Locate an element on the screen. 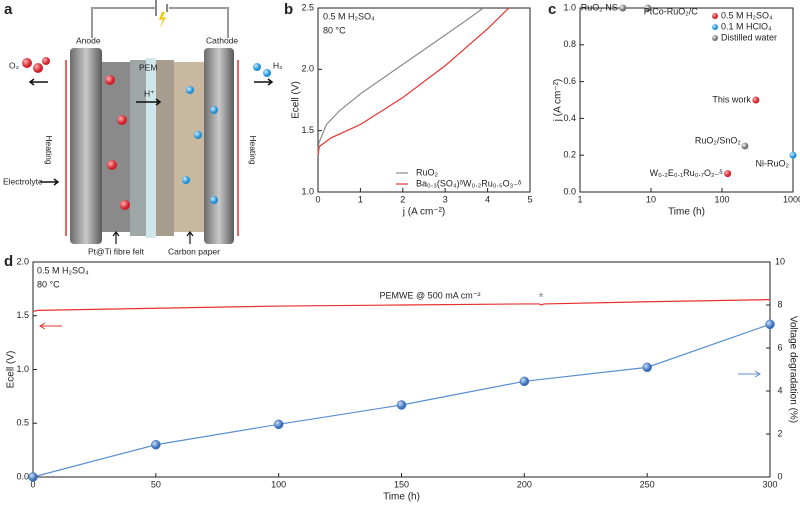 The height and width of the screenshot is (506, 800). y2-axis-label: Voltage degradation (%) is located at coordinates (792, 369).